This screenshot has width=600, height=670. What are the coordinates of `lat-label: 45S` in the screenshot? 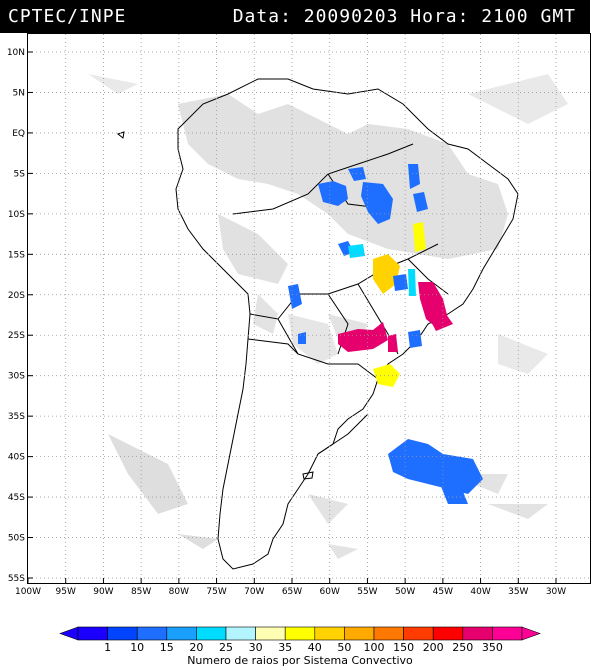 It's located at (16, 498).